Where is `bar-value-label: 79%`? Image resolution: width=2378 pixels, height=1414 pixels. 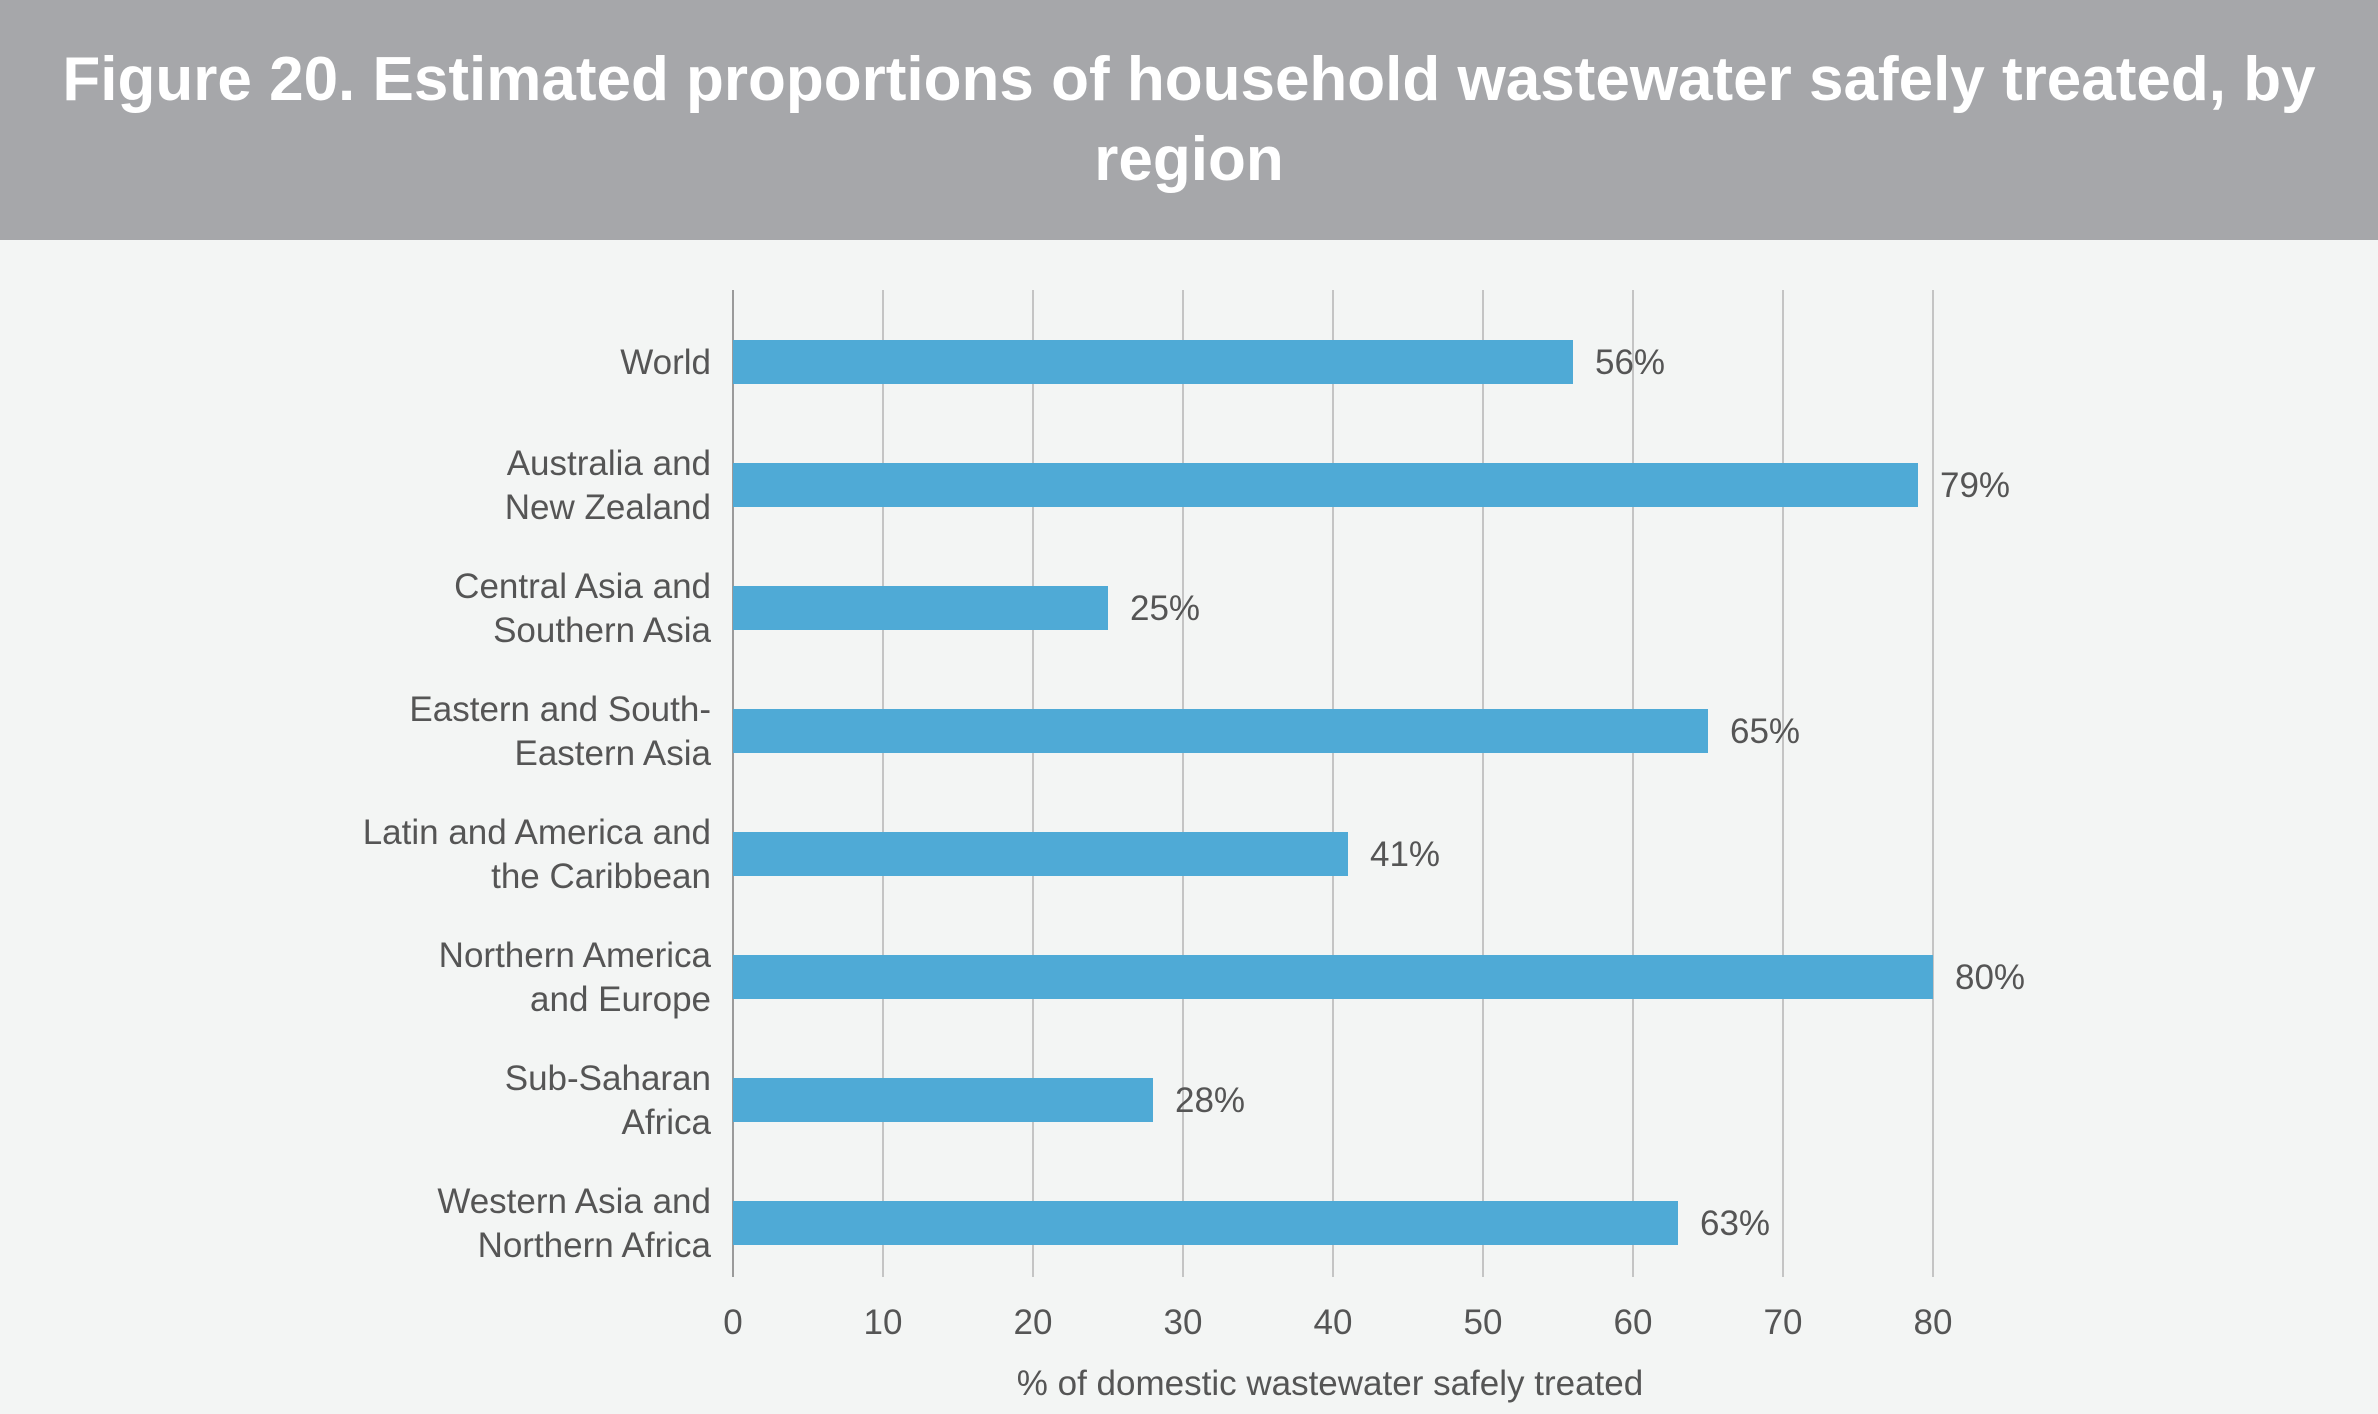
bar-value-label: 79% is located at coordinates (1975, 485).